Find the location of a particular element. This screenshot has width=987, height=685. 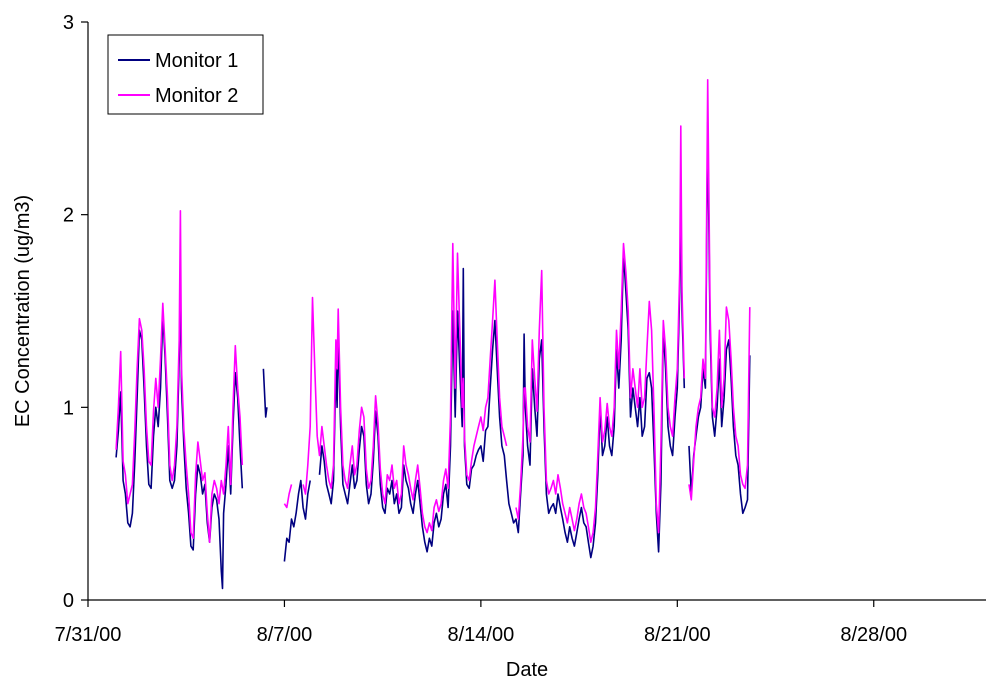

x-tick-label: 8/21/00 is located at coordinates (677, 635).